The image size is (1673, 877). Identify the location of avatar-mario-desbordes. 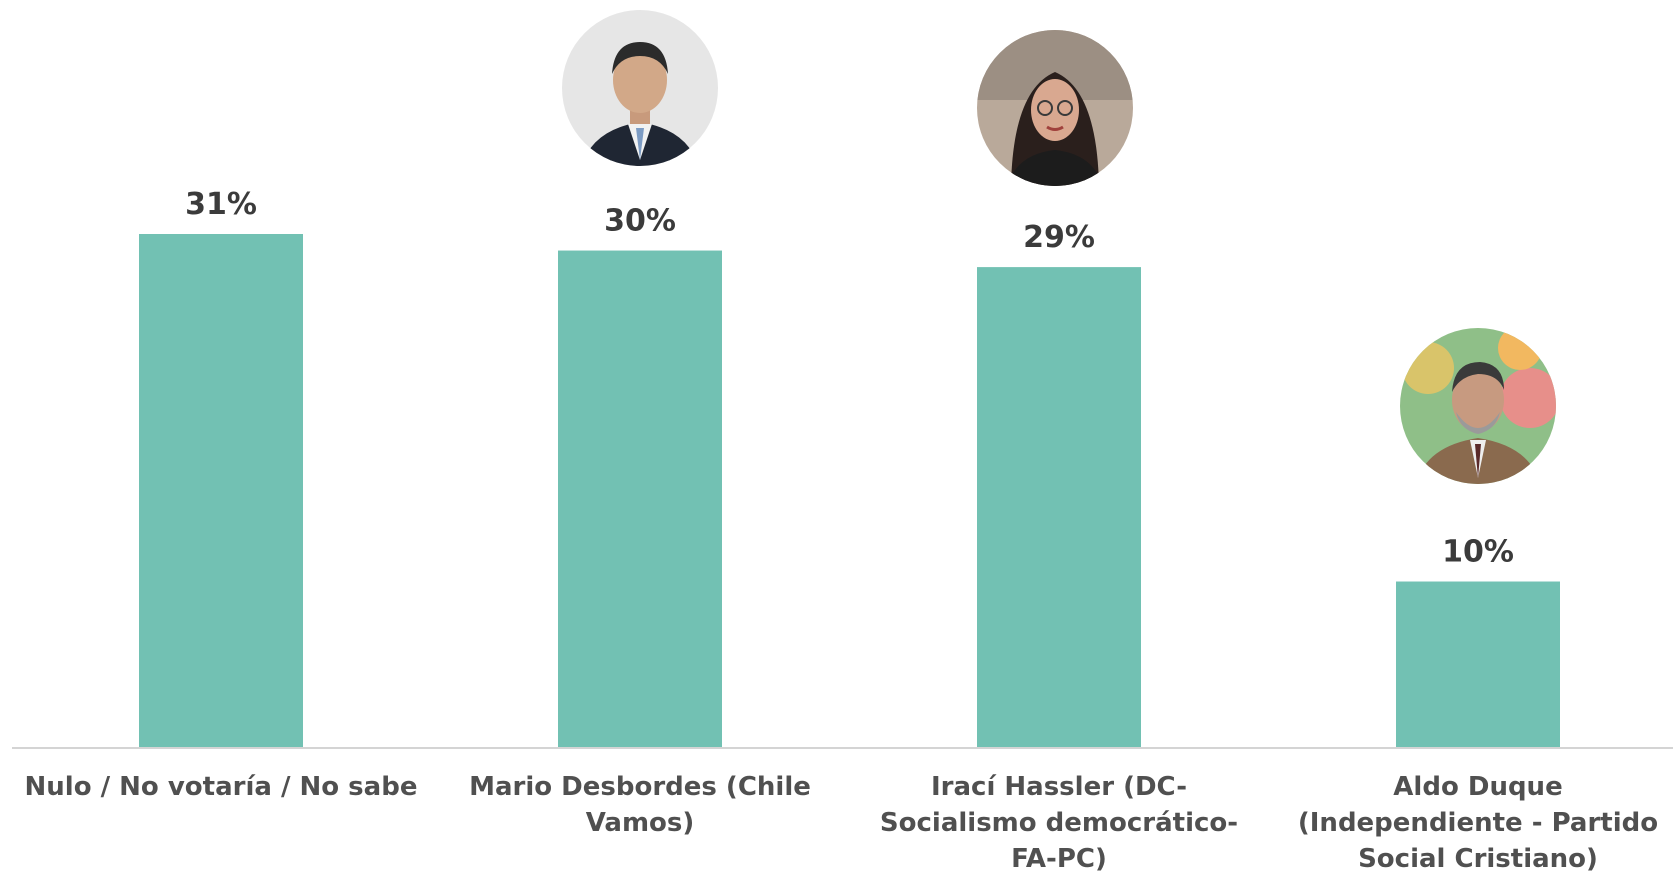
(640, 88).